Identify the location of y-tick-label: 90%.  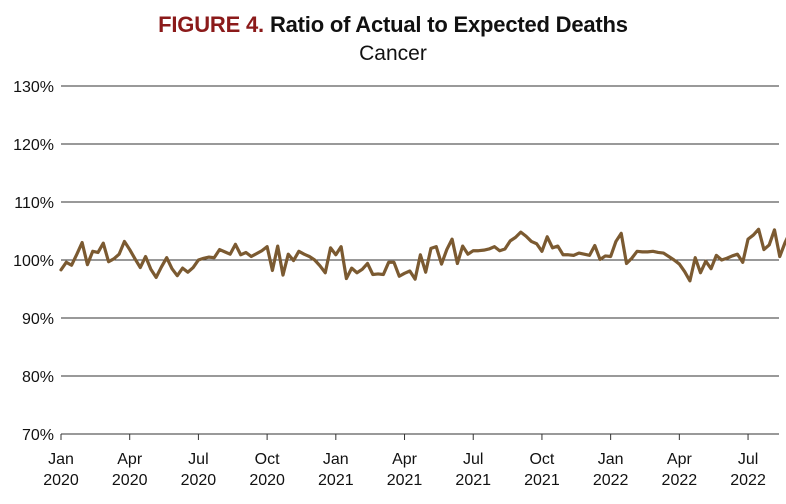
(38, 319).